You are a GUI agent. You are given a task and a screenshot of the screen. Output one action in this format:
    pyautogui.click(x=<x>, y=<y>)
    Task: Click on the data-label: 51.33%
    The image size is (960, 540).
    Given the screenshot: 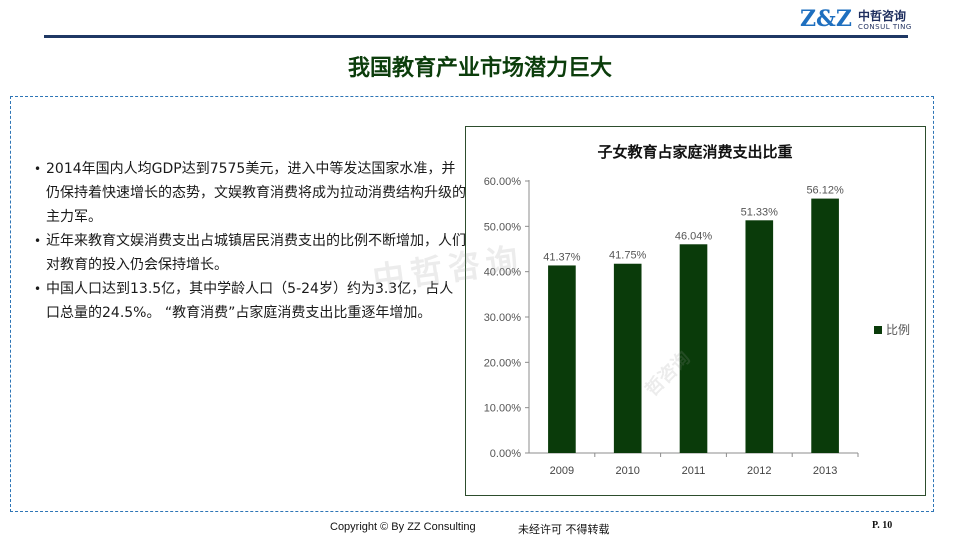 What is the action you would take?
    pyautogui.click(x=760, y=212)
    